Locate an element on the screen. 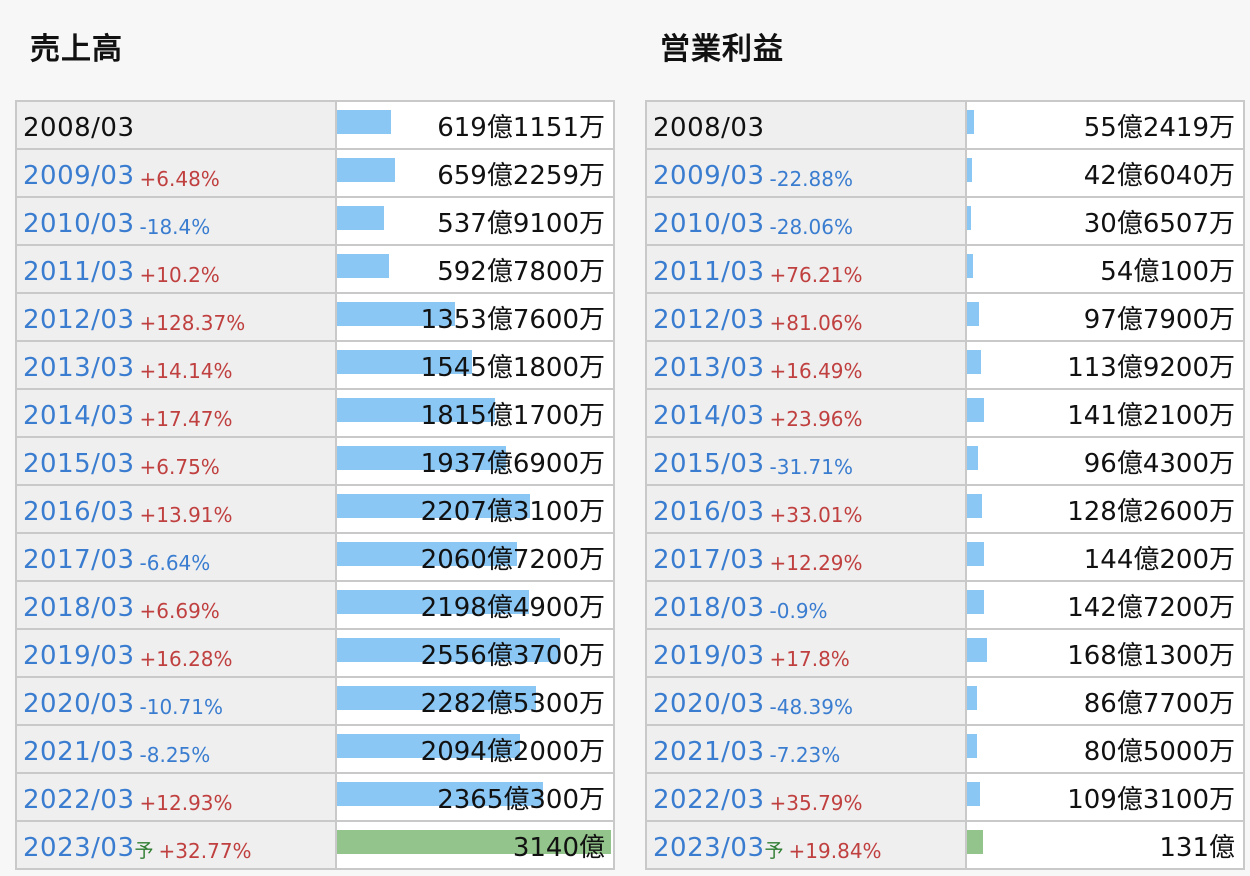  yoy-change: -10.71% is located at coordinates (181, 707).